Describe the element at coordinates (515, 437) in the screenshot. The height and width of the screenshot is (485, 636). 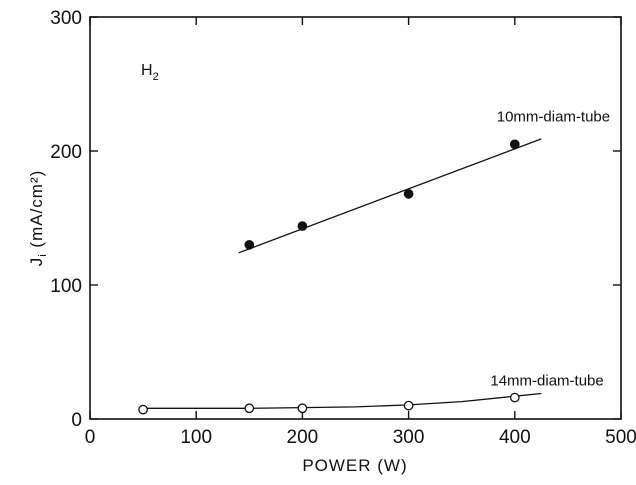
I see `x-tick-label: 400` at that location.